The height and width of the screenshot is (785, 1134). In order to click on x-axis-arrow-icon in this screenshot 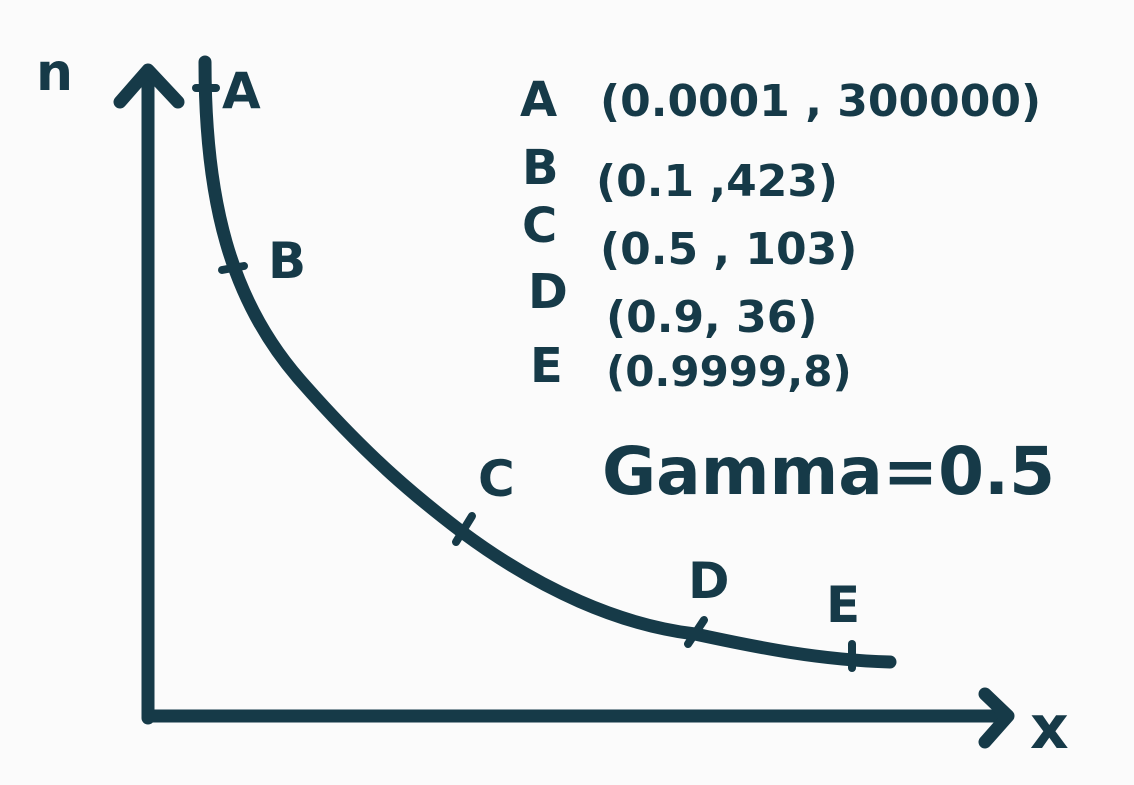, I will do `click(996, 718)`.